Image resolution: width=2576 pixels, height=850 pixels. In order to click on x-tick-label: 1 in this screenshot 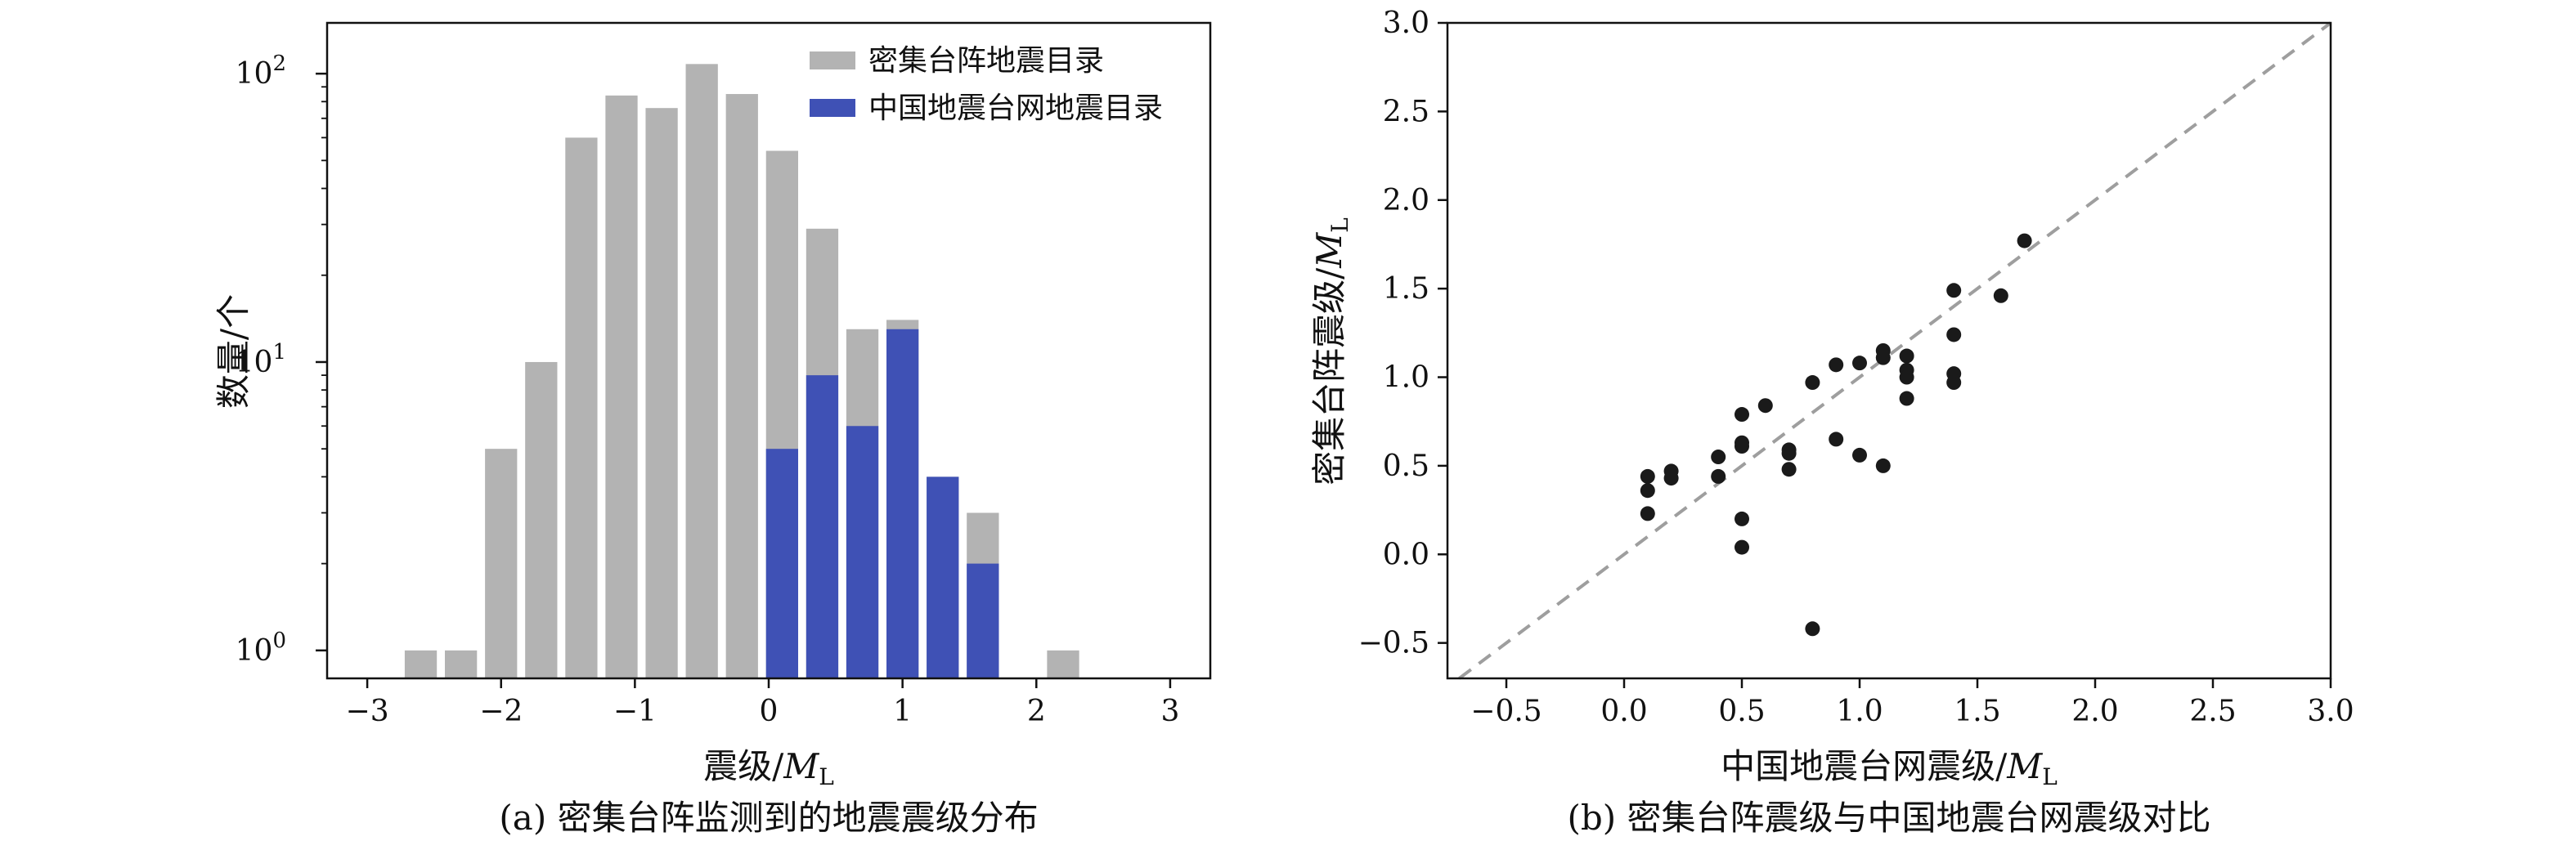, I will do `click(902, 711)`.